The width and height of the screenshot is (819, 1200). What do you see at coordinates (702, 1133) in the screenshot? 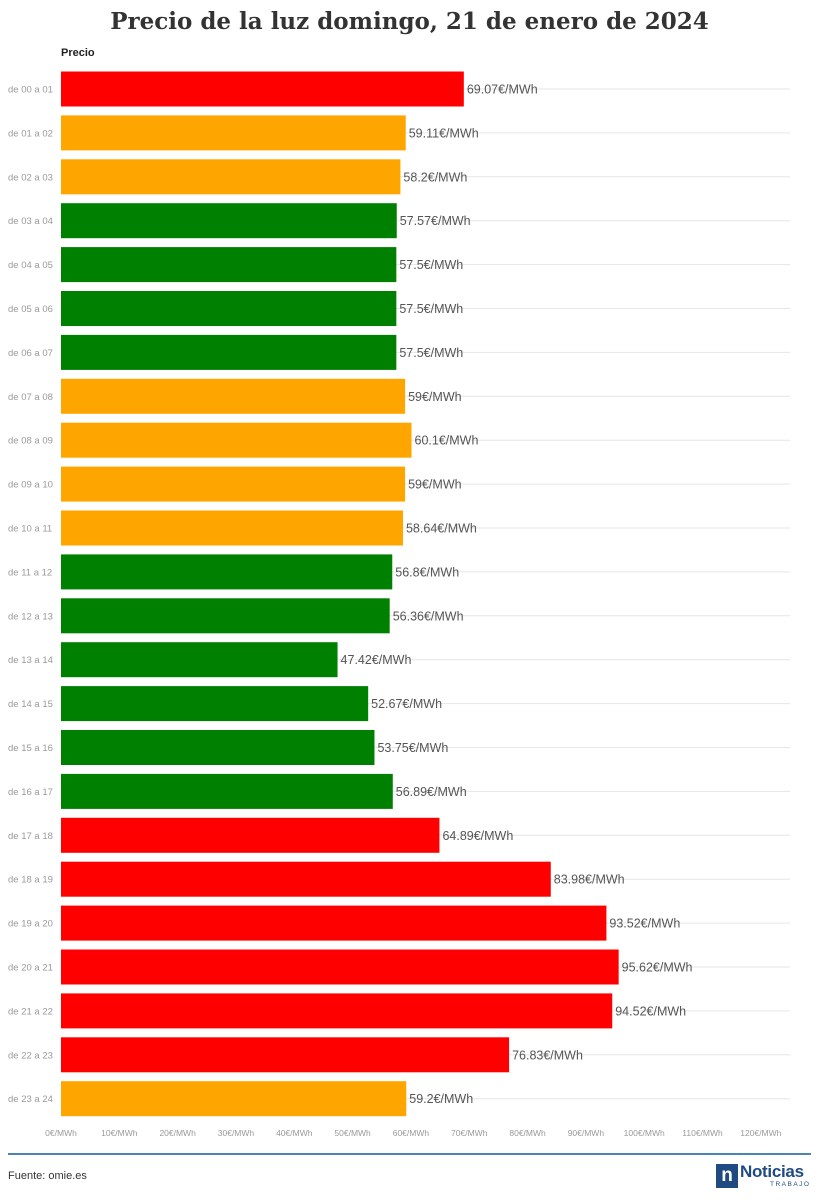
I see `x-tick-label: 110€/MWh` at bounding box center [702, 1133].